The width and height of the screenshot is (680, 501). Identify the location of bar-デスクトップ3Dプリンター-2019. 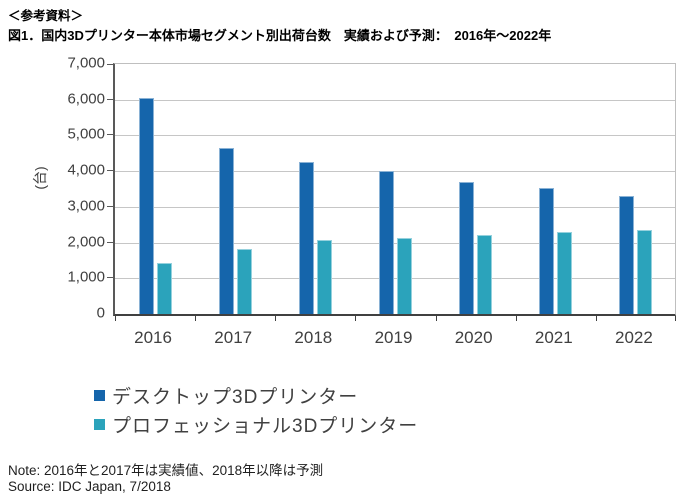
(386, 242).